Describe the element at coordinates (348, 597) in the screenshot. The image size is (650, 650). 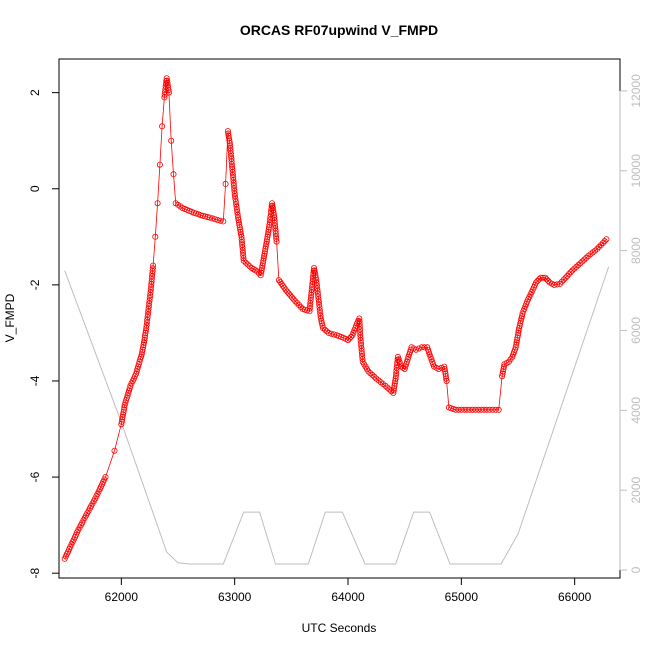
I see `x-tick-label: 64000` at that location.